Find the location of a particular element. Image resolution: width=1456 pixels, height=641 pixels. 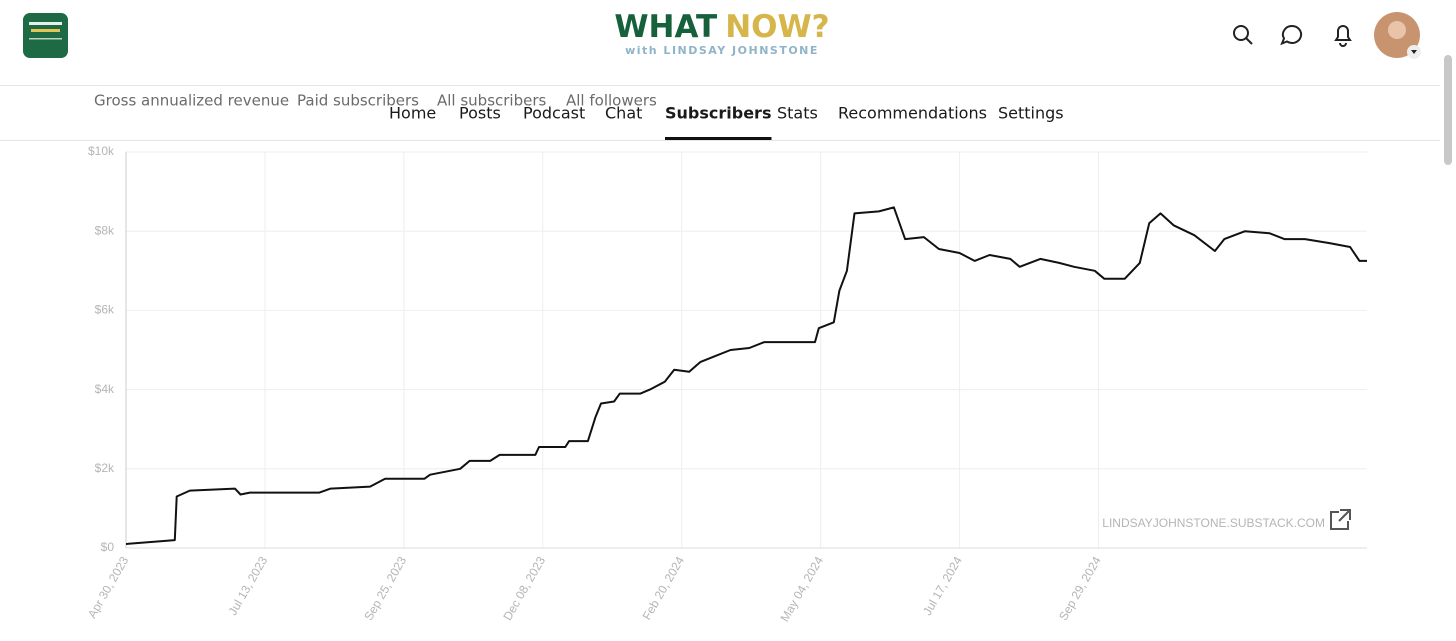

nav-tab: Chat is located at coordinates (623, 113).